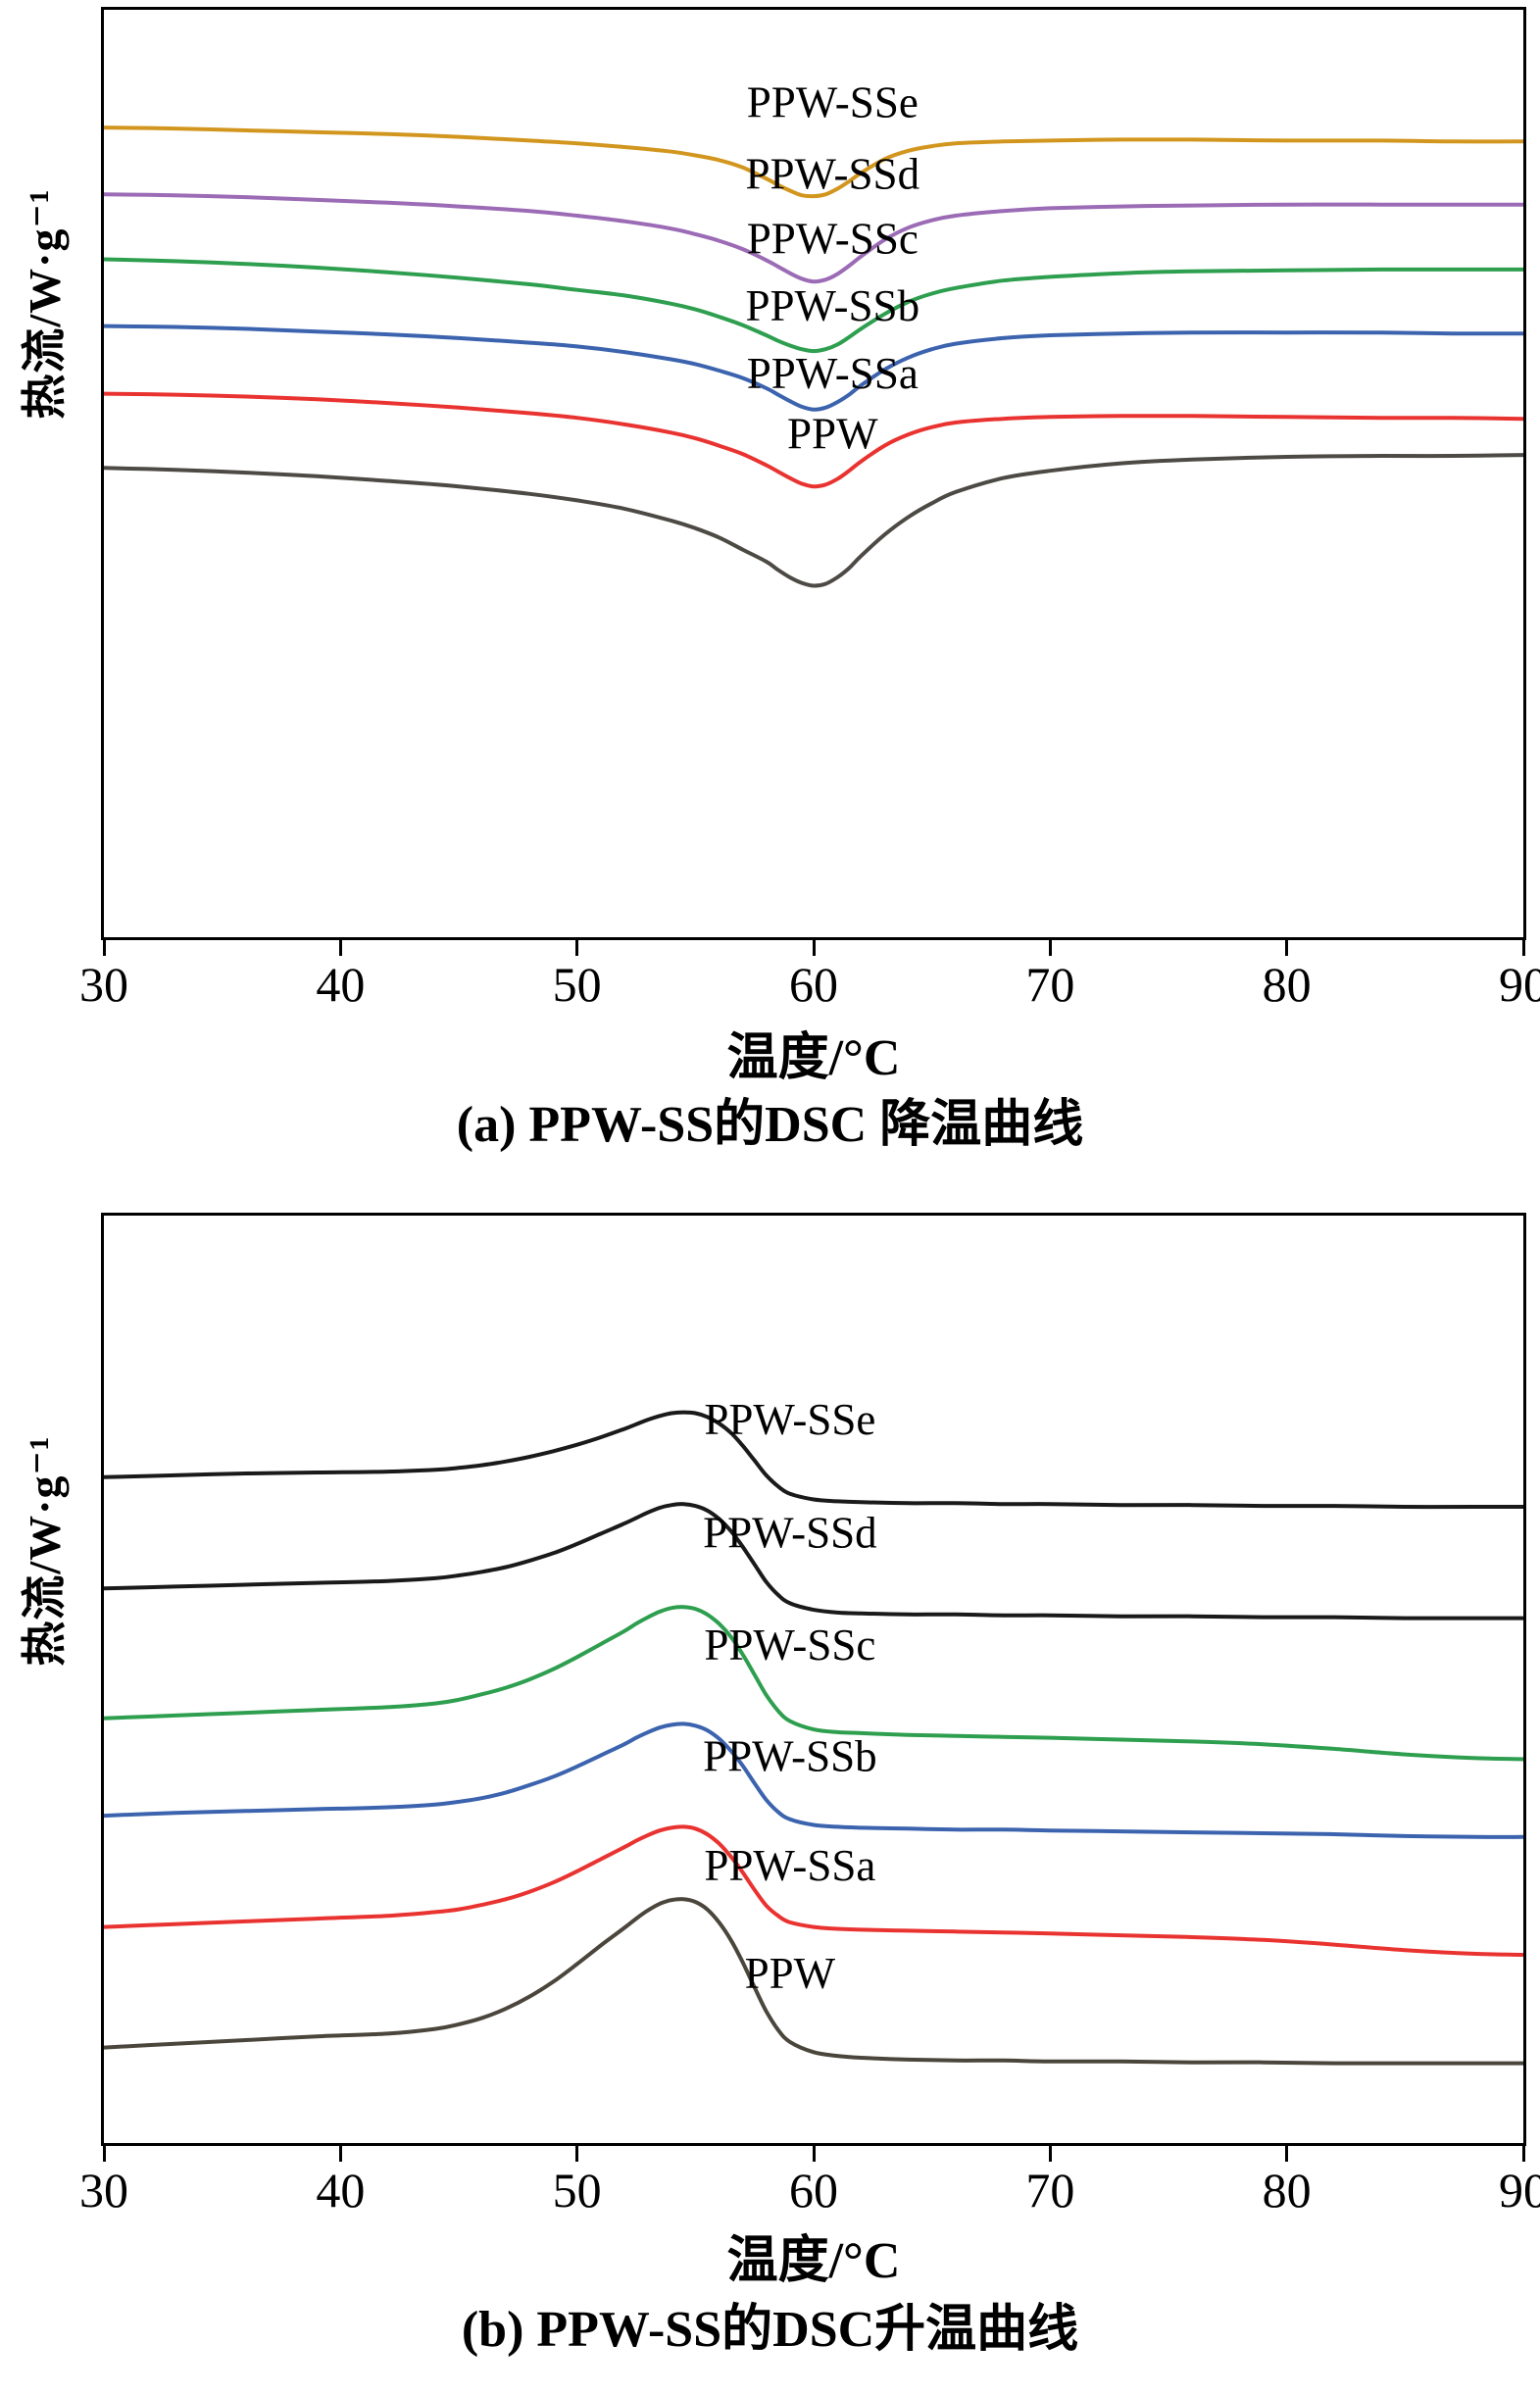  I want to click on caption-a: (a) PPW-SS的DSC 降温曲线, so click(770, 1125).